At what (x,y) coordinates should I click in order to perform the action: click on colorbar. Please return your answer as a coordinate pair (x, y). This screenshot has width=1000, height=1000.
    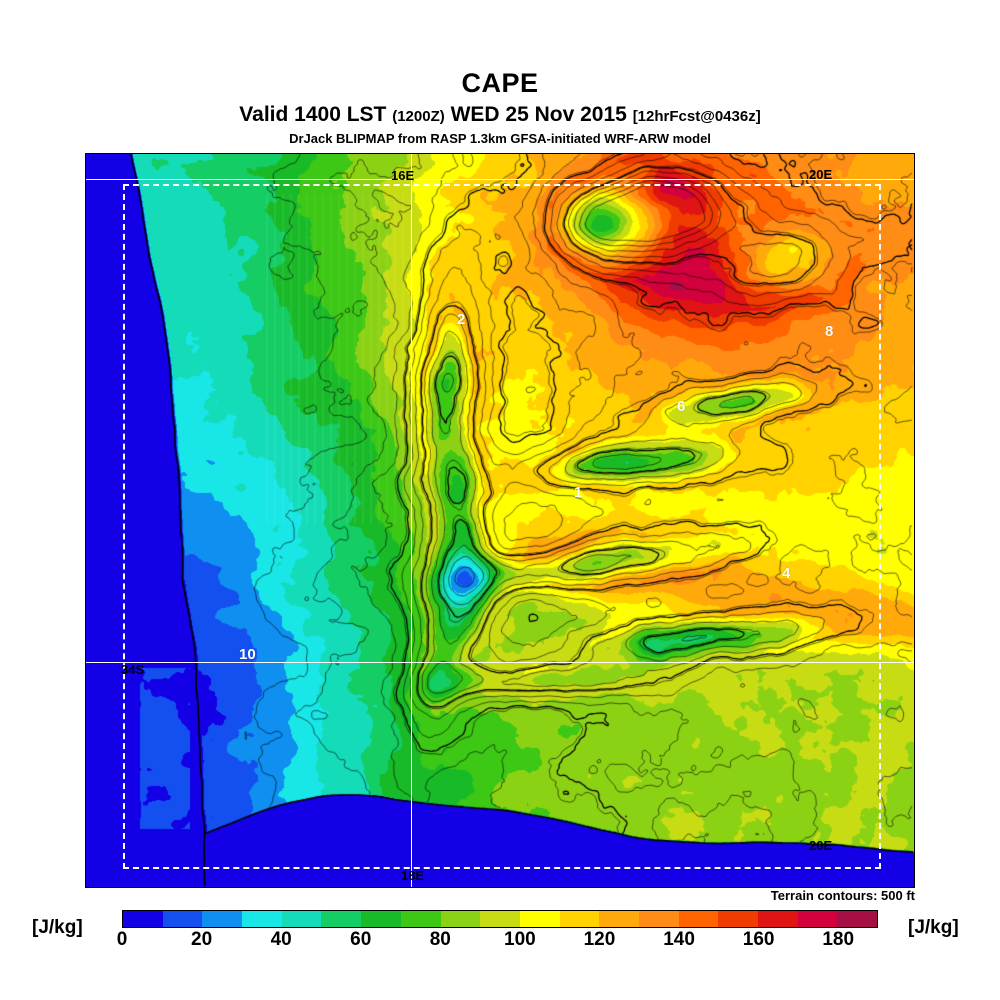
    Looking at the image, I should click on (500, 919).